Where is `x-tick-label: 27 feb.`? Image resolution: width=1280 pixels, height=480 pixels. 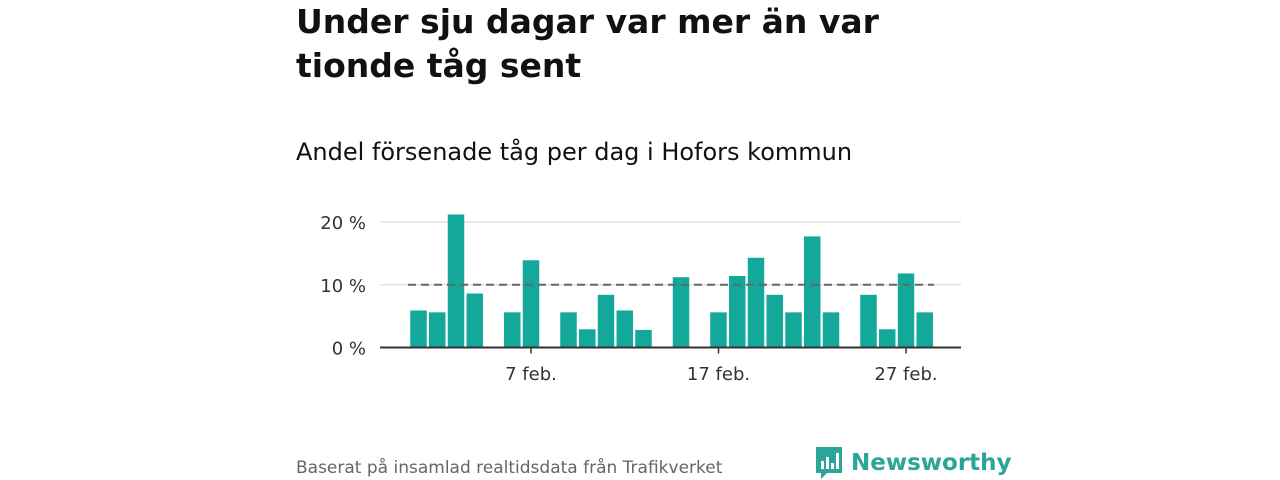
x-tick-label: 27 feb. is located at coordinates (905, 374).